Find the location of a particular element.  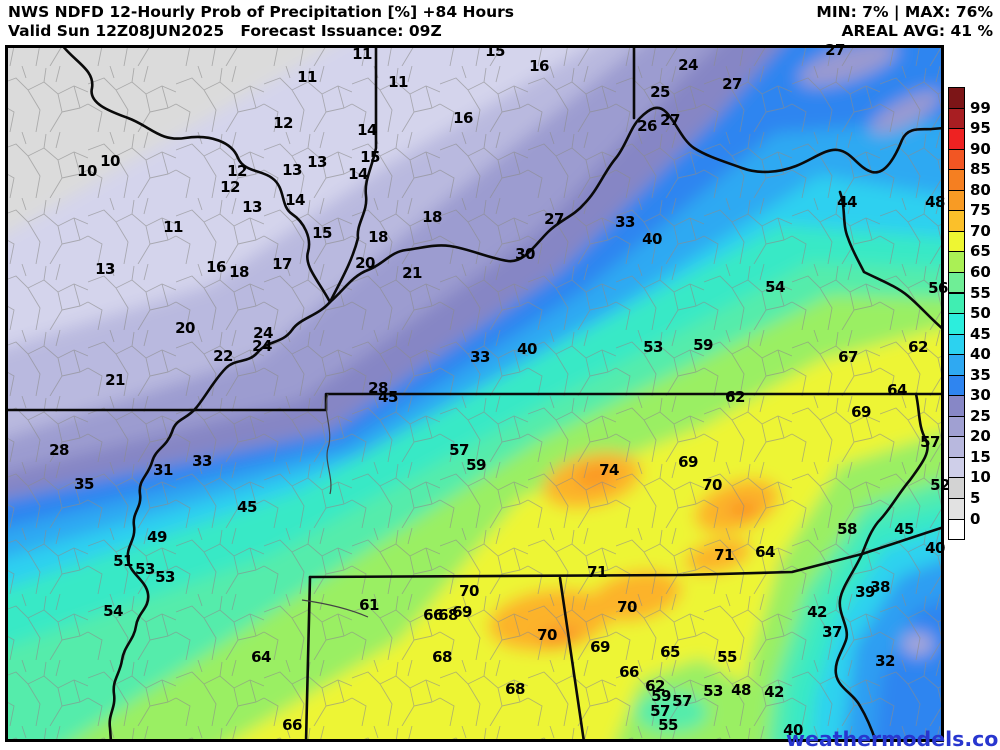

areal-avg-stat: AREAL AVG: 41 % is located at coordinates (917, 31).